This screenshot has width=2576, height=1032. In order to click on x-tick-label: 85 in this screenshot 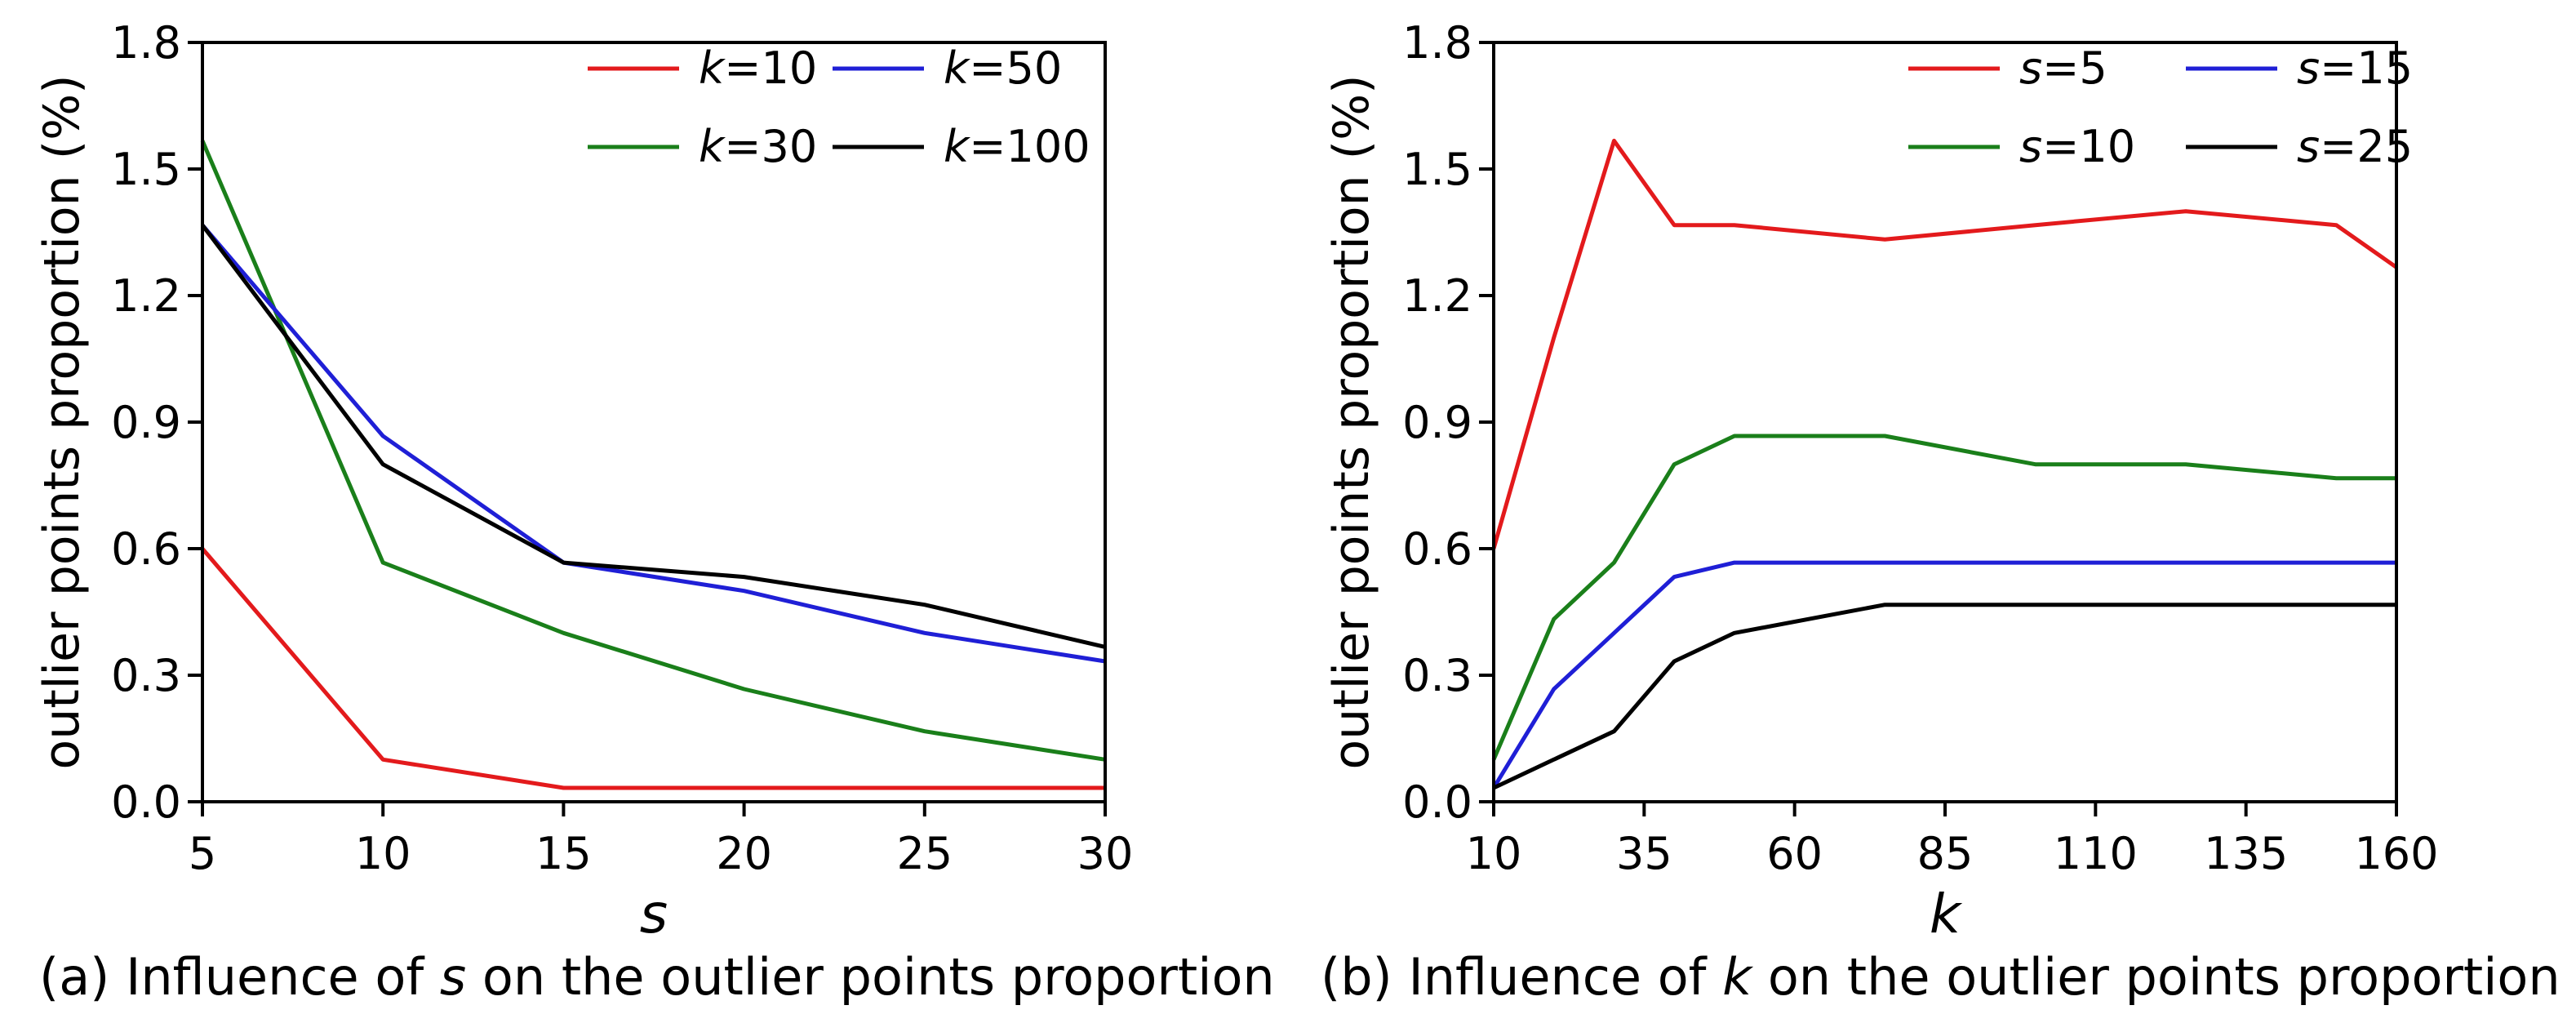, I will do `click(1945, 853)`.